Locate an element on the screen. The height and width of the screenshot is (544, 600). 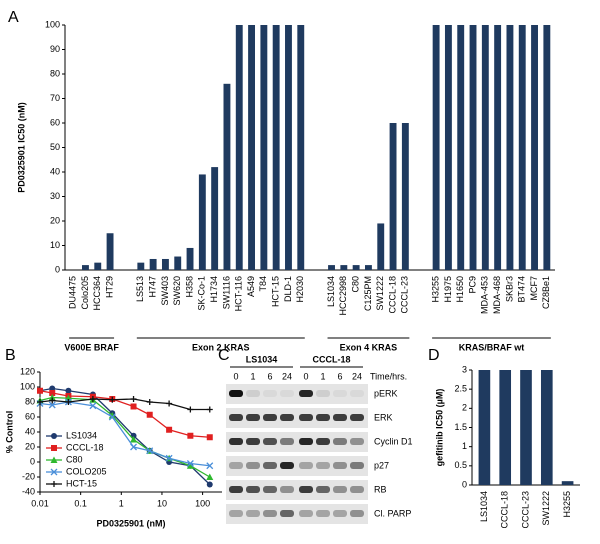
x-tick-label: HCC2998 is located at coordinates (343, 296).